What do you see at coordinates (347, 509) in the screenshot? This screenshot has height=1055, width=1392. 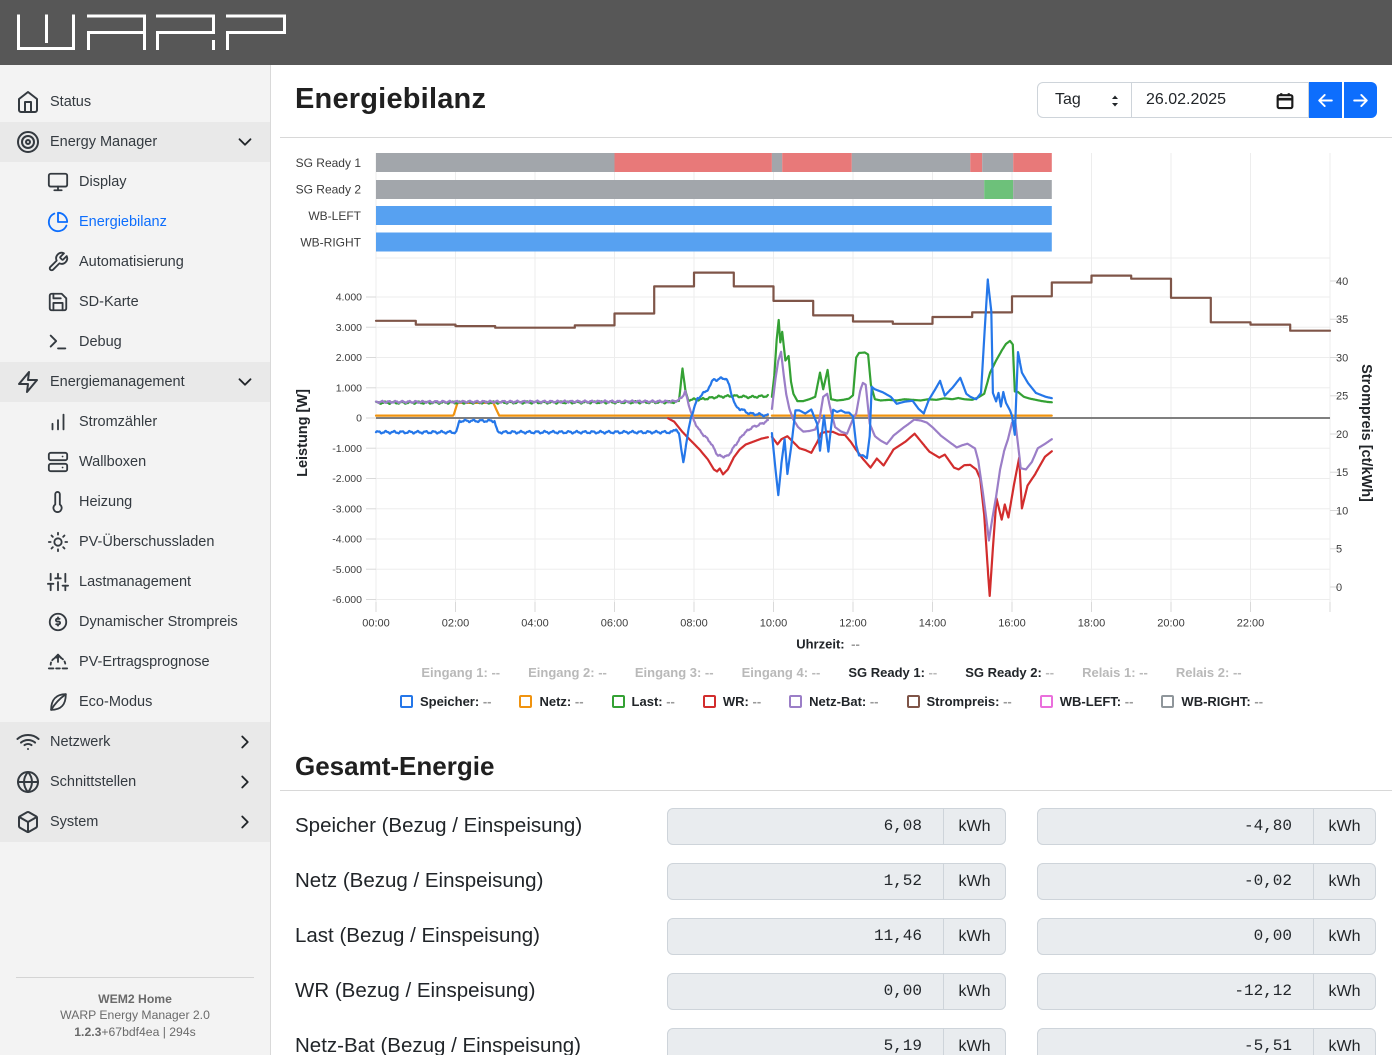 I see `svg-text: -3.000` at bounding box center [347, 509].